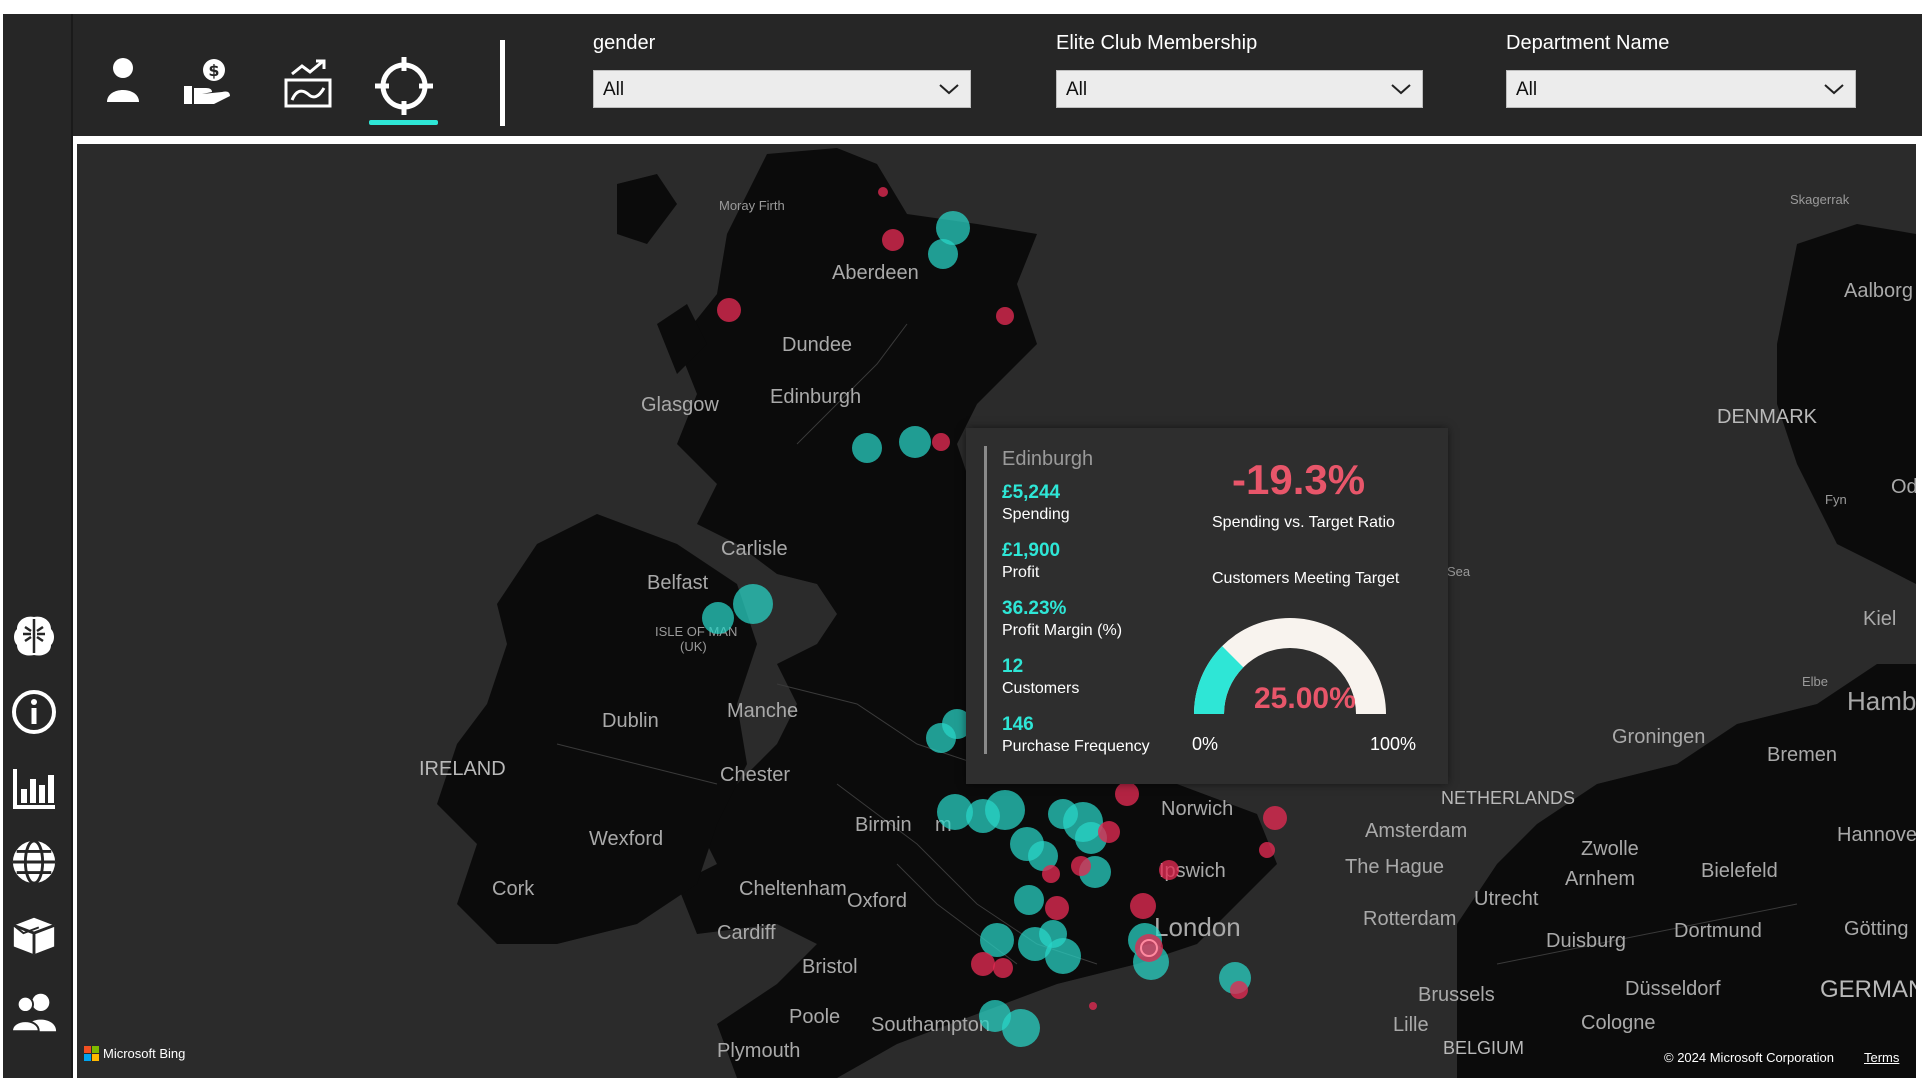 The width and height of the screenshot is (1922, 1078). I want to click on department-label: Department Name, so click(1588, 43).